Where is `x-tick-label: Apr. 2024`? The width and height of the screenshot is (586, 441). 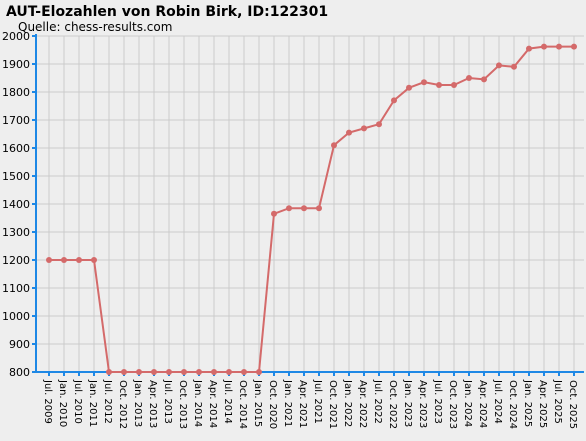
x-tick-label: Apr. 2024 is located at coordinates (482, 404).